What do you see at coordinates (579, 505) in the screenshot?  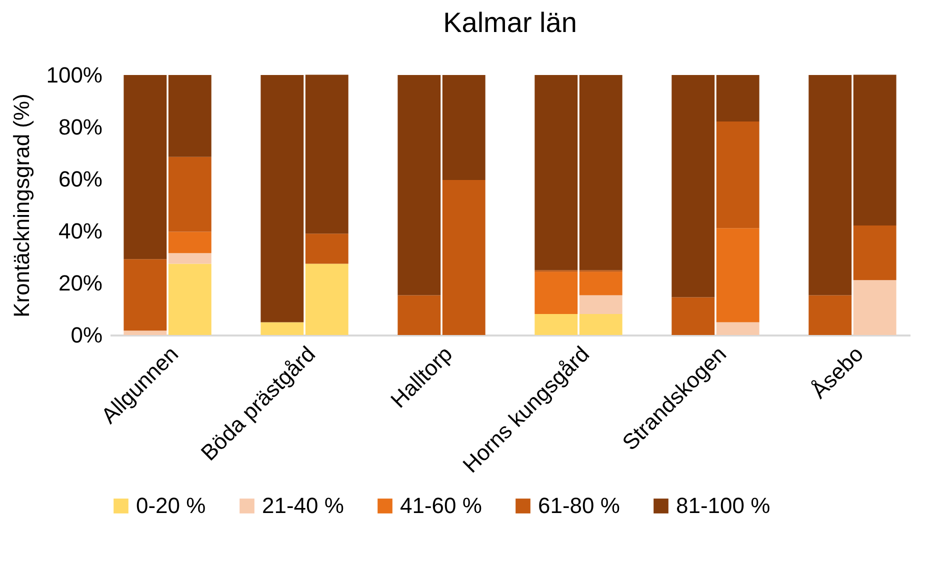 I see `legend-label: 61-80 %` at bounding box center [579, 505].